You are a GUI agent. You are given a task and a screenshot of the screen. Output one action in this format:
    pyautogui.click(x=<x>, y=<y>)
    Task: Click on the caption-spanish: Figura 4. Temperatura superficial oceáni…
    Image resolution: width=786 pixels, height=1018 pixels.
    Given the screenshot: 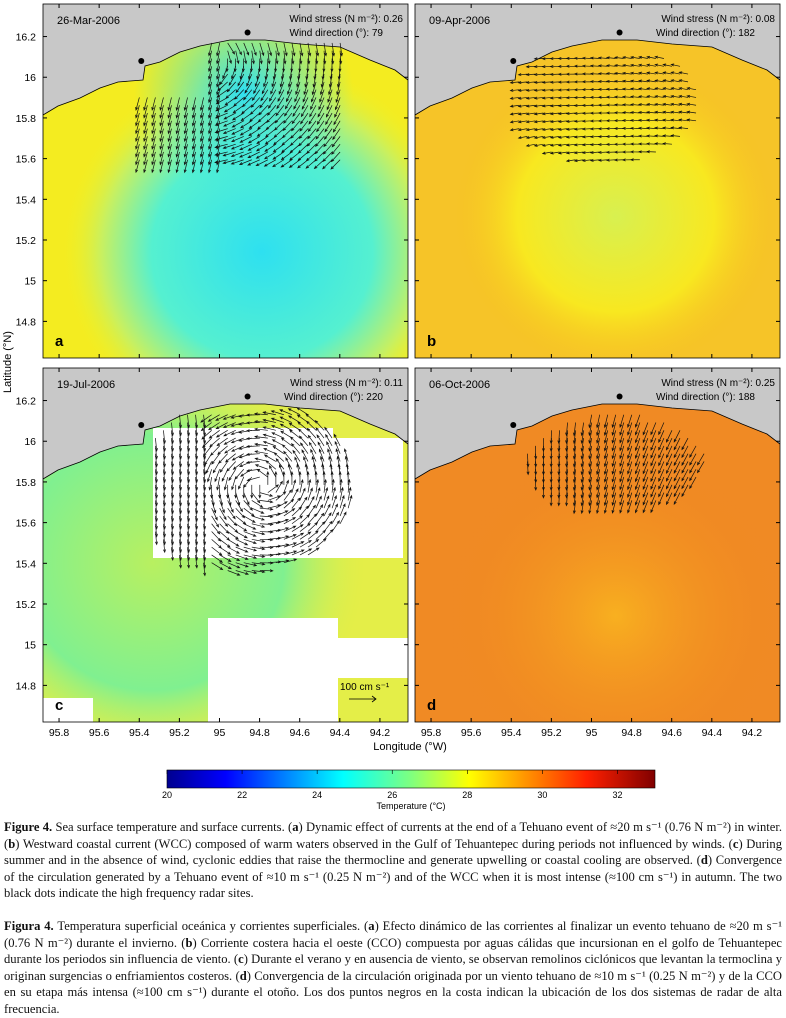 What is the action you would take?
    pyautogui.click(x=393, y=968)
    